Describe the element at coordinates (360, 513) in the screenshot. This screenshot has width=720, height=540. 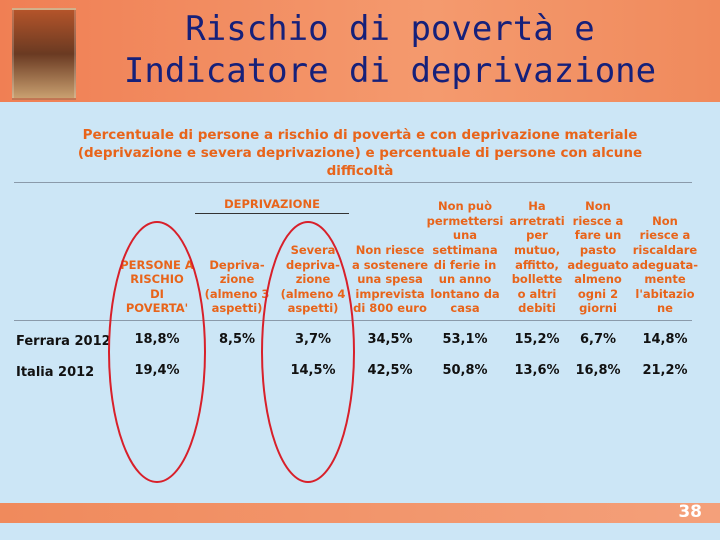
I see `footer-band` at that location.